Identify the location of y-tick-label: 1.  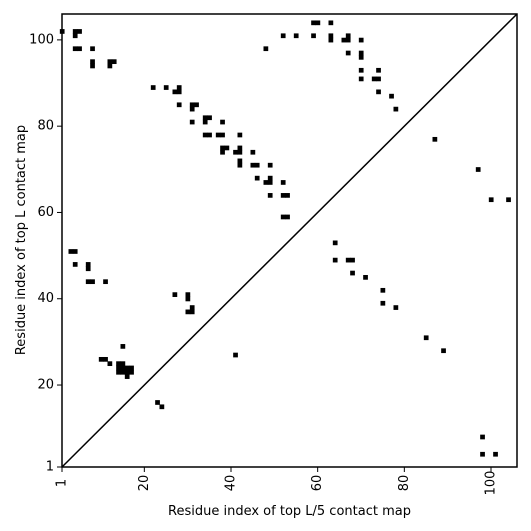
(50, 467).